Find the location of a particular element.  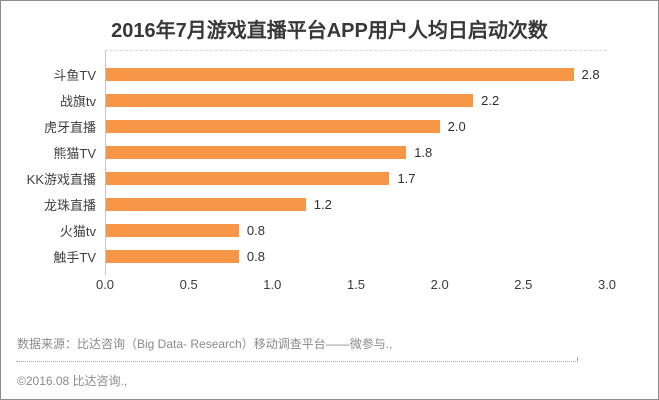

plot-top-dashed-line is located at coordinates (356, 50).